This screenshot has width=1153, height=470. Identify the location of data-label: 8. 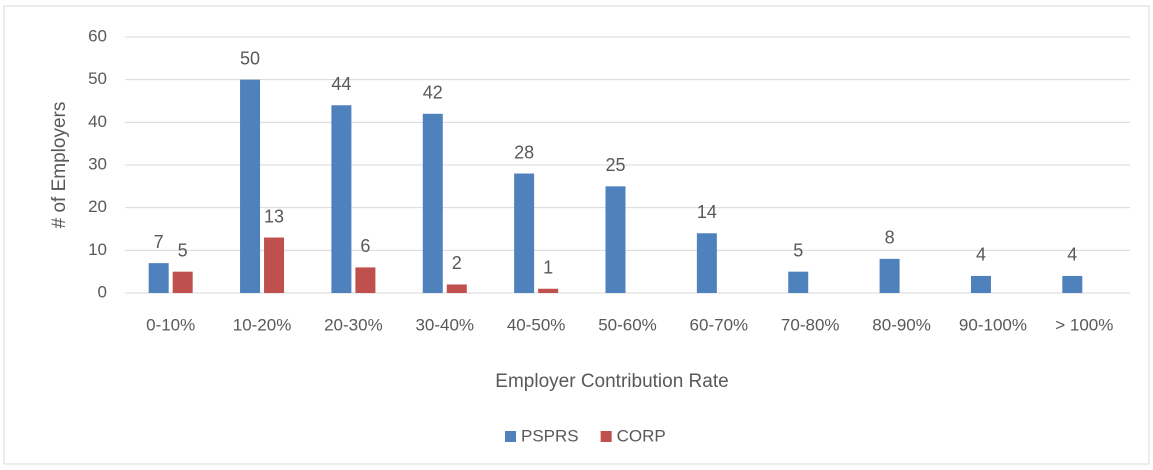
(890, 238).